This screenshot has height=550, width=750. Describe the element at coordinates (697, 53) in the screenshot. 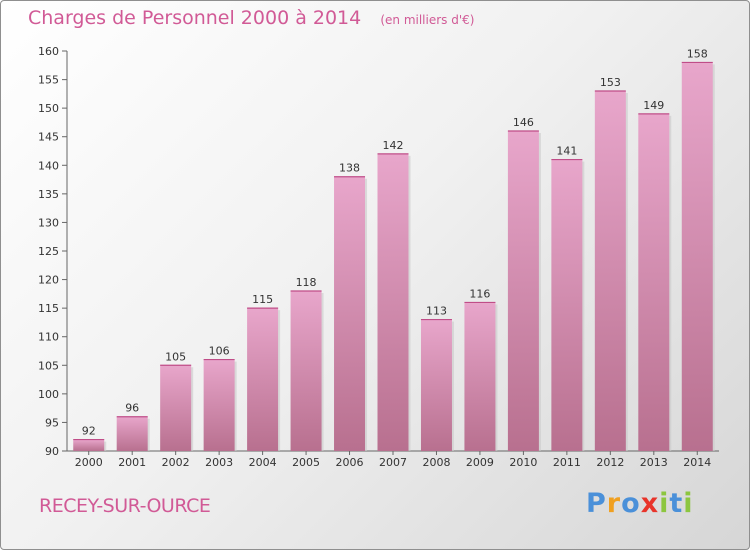

I see `data-label: 158` at that location.